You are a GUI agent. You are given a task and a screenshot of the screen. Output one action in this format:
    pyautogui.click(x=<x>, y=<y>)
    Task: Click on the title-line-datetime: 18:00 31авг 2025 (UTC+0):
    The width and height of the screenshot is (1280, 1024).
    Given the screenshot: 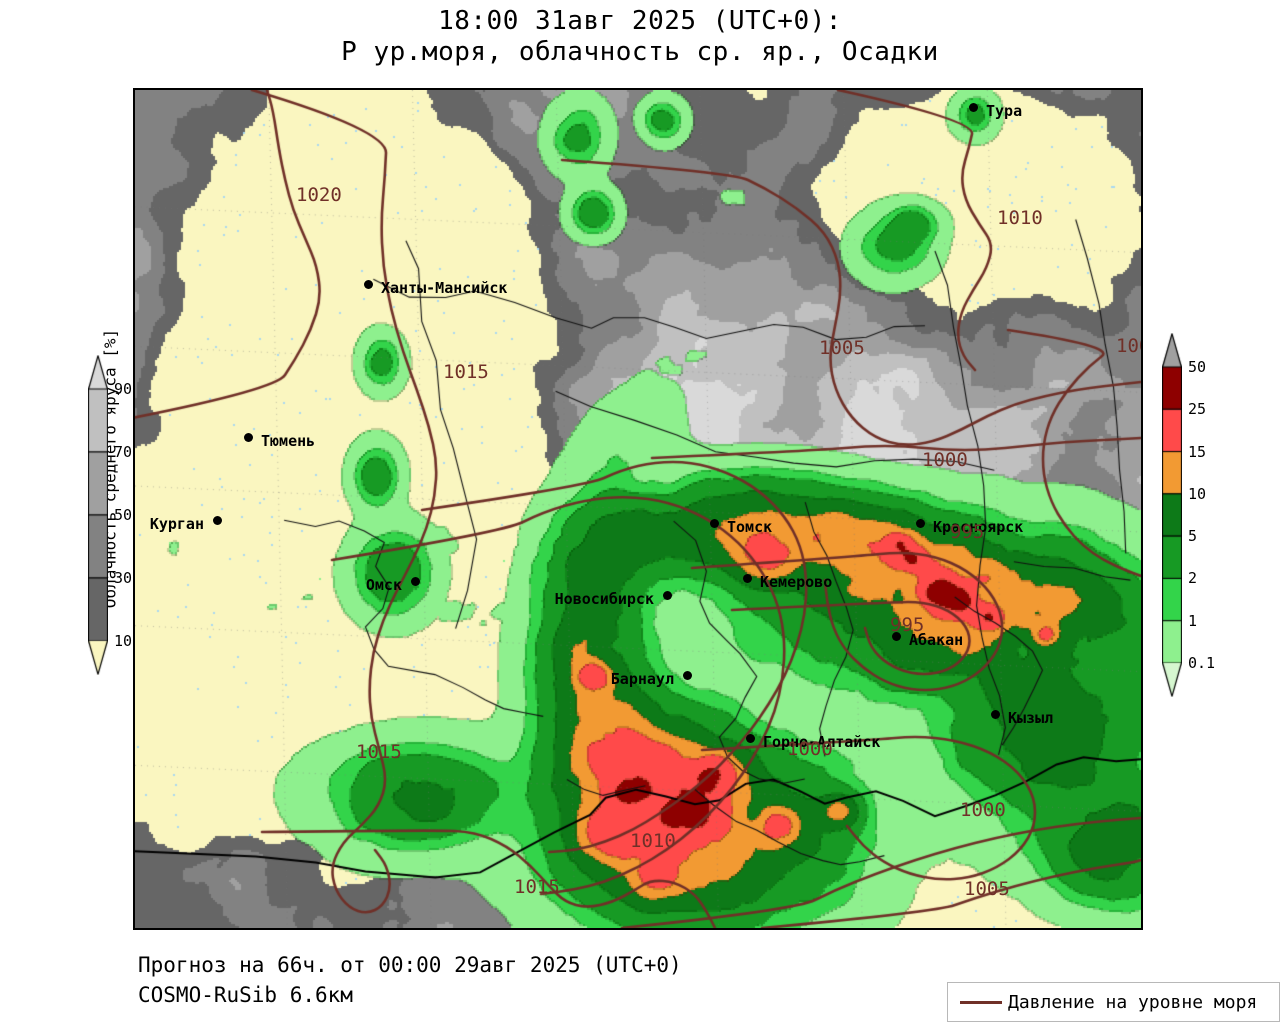 What is the action you would take?
    pyautogui.click(x=640, y=21)
    